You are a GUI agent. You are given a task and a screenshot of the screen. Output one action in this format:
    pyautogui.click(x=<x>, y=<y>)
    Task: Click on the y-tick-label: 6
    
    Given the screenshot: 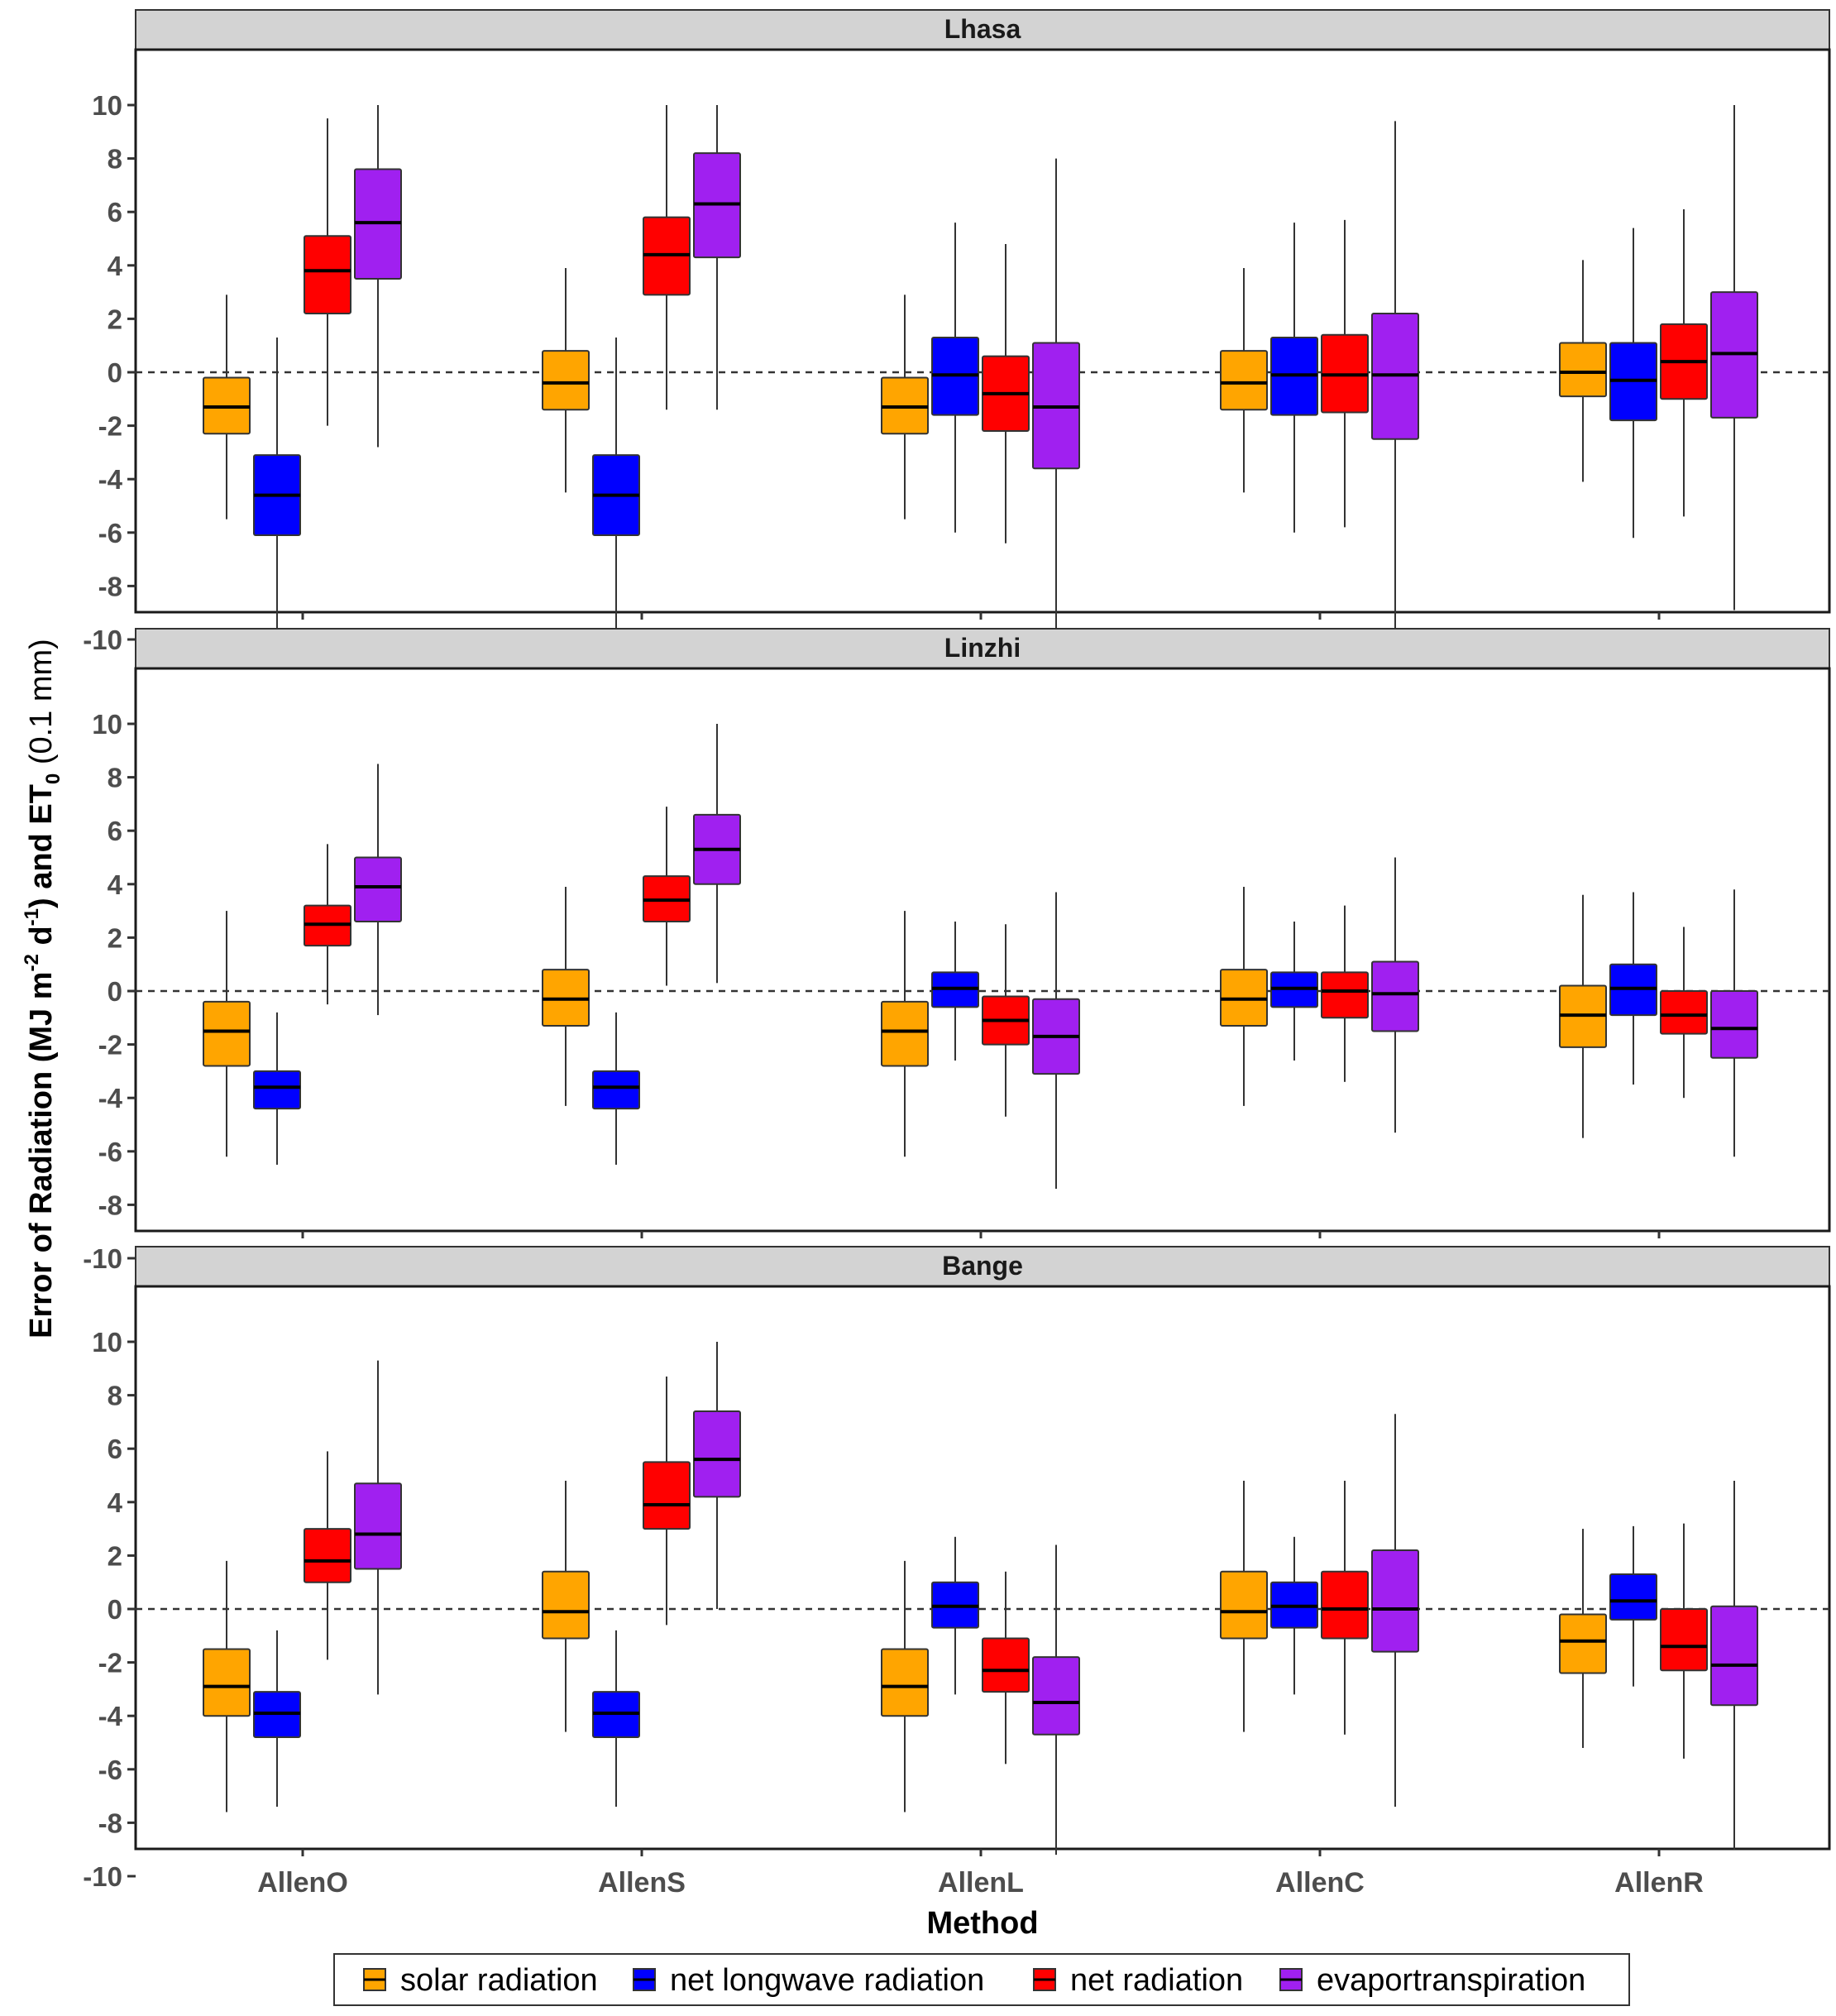 What is the action you would take?
    pyautogui.click(x=115, y=212)
    